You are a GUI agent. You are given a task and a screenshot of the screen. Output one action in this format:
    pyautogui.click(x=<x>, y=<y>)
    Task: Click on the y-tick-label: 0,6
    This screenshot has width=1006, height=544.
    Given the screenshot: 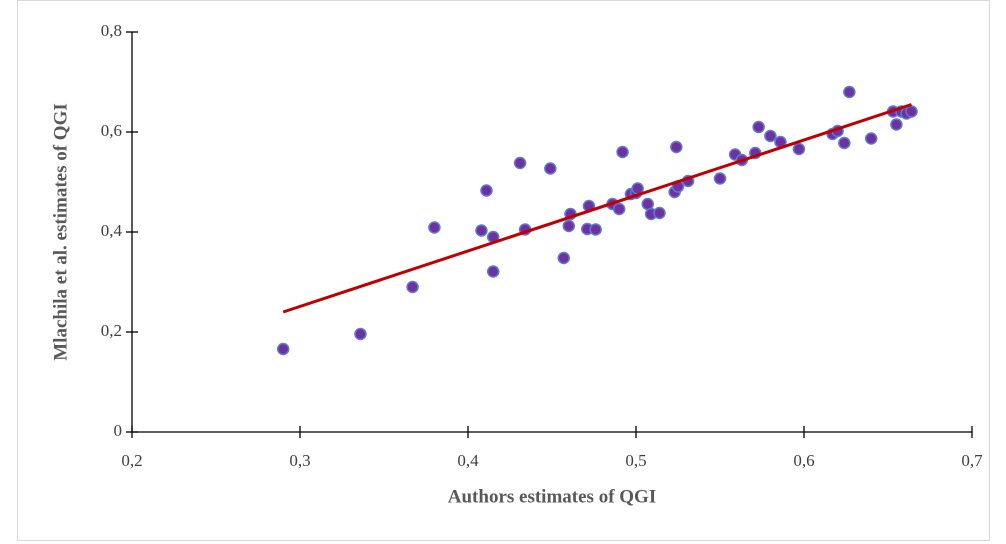 What is the action you would take?
    pyautogui.click(x=111, y=130)
    